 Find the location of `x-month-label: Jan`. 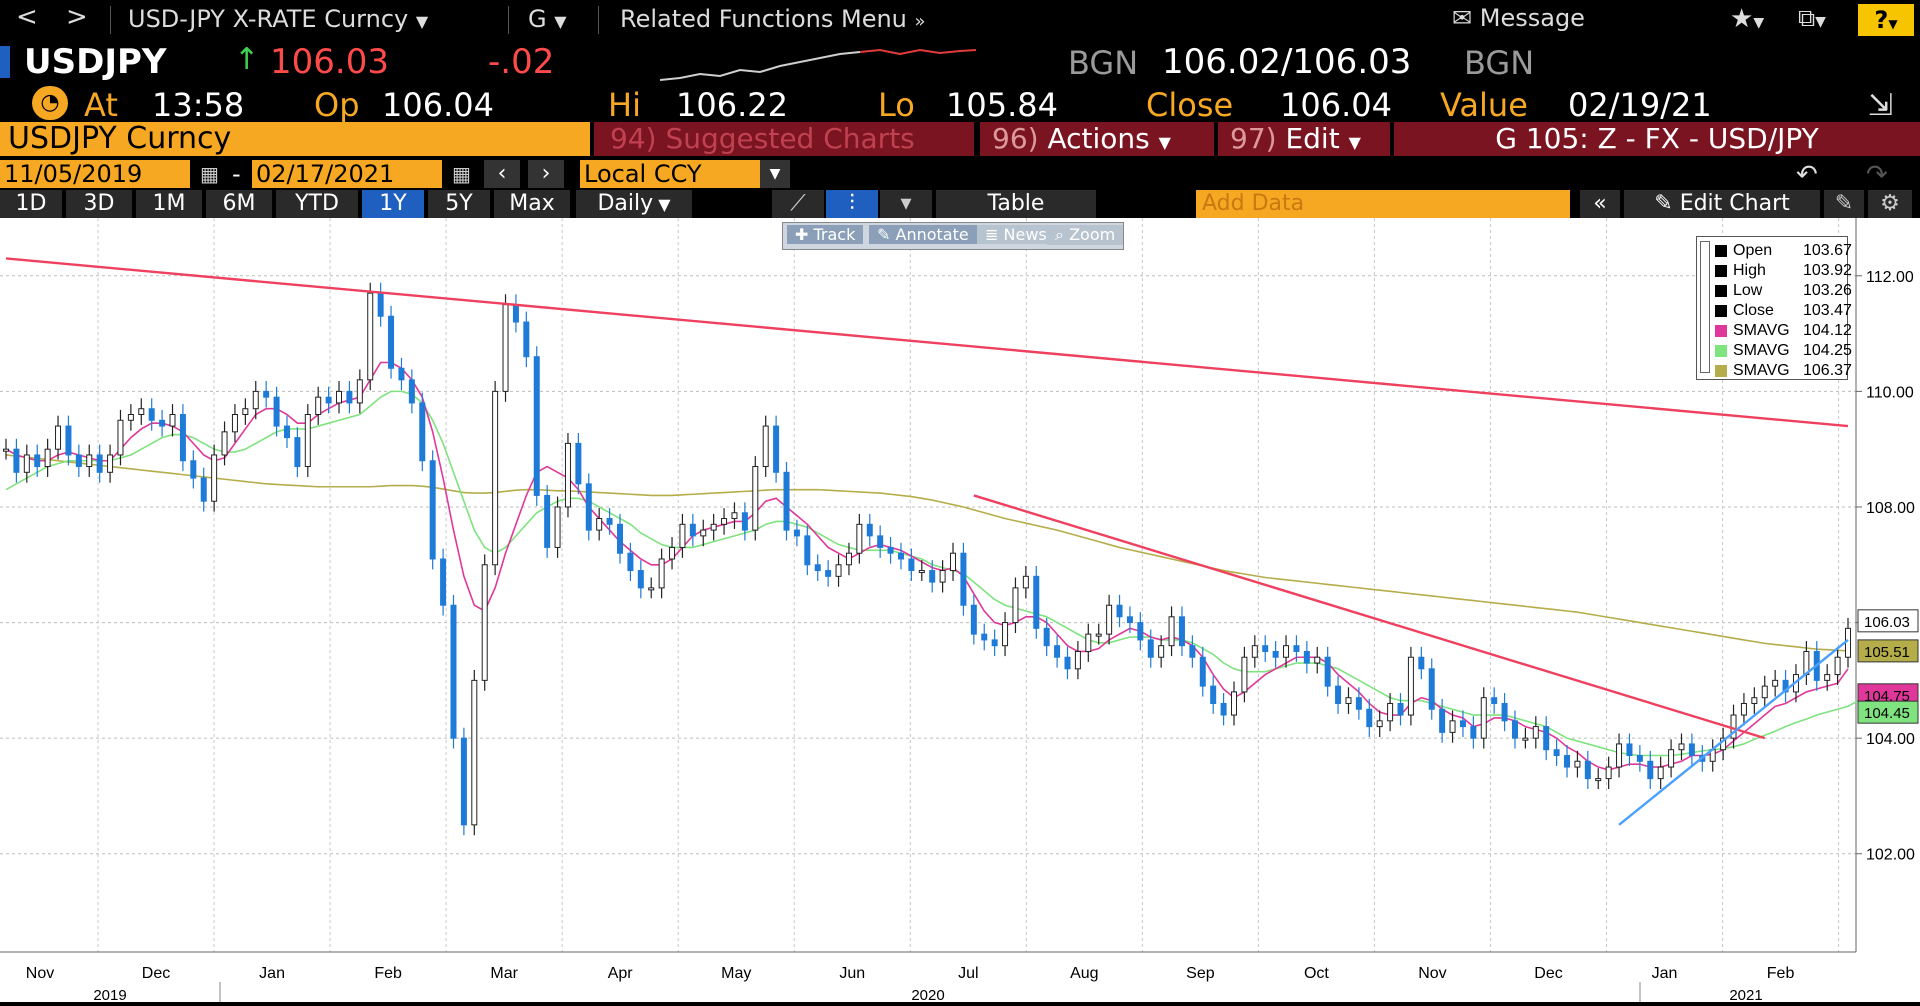

x-month-label: Jan is located at coordinates (1665, 973).